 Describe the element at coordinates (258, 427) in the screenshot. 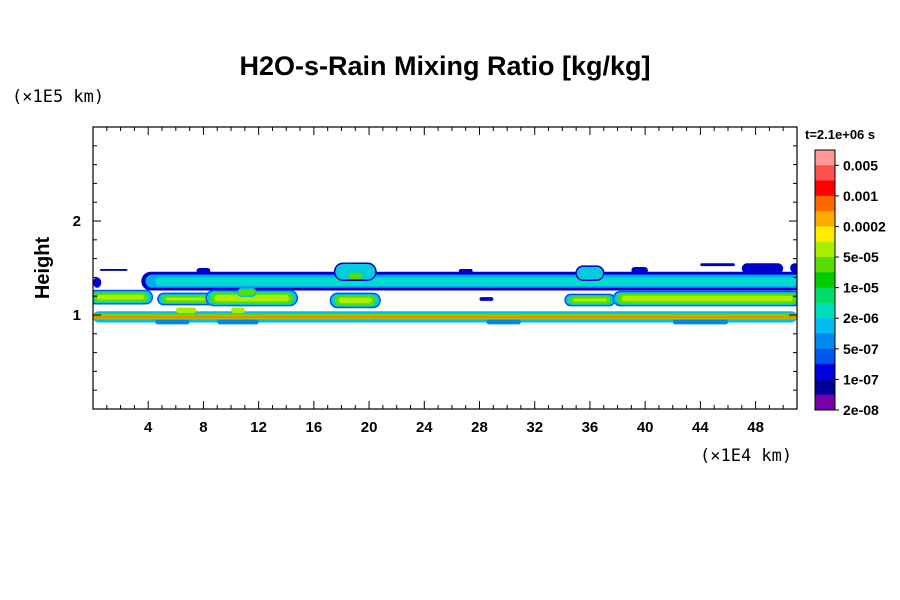

I see `x-tick-label: 12` at that location.